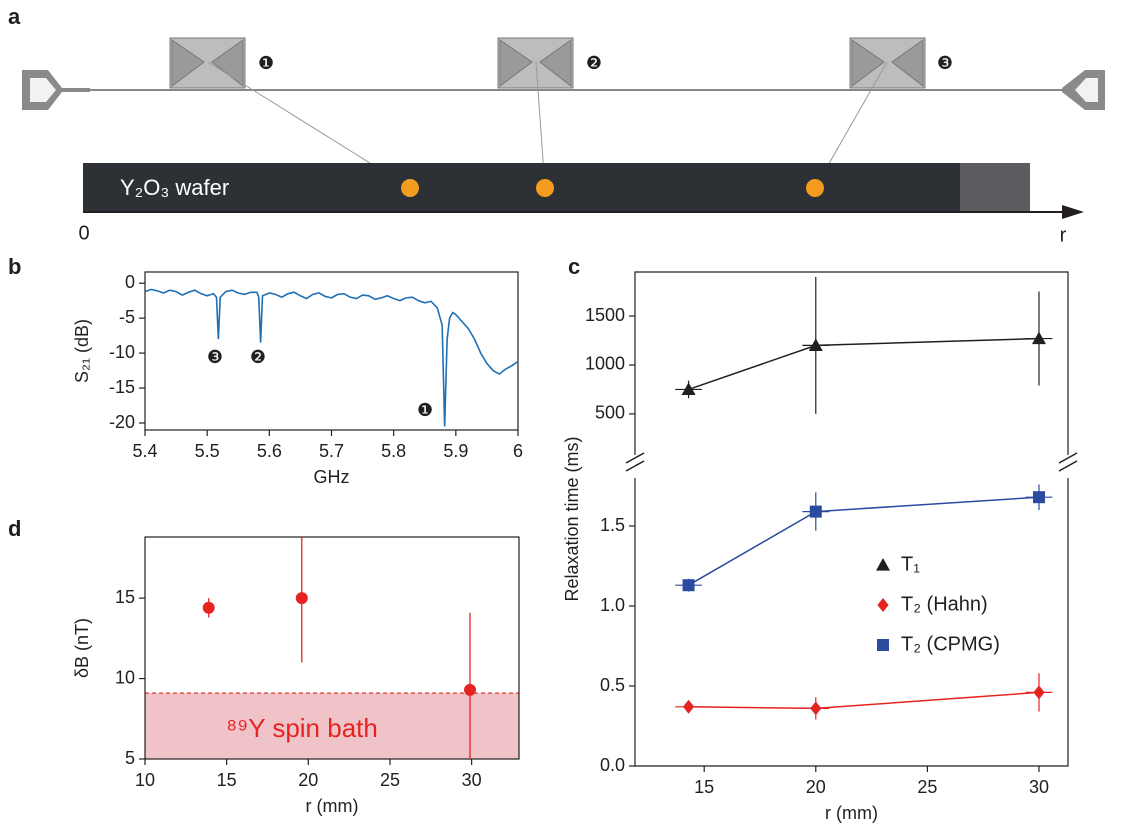  What do you see at coordinates (393, 451) in the screenshot?
I see `x-tick-label: 5.8` at bounding box center [393, 451].